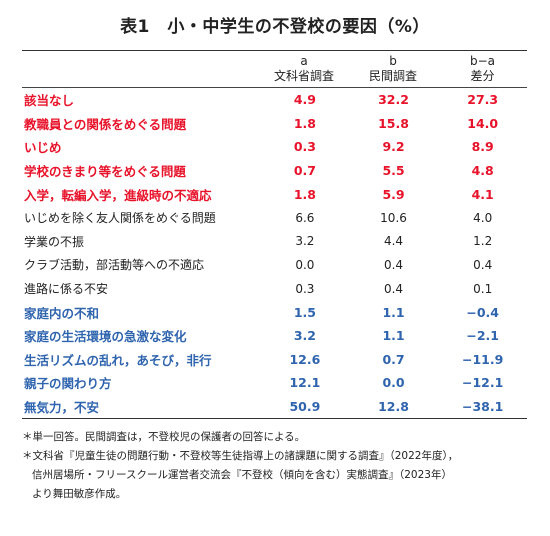 The height and width of the screenshot is (536, 550). I want to click on table-row: 生活リズムの乱れ，あそび，非行 12.6 0.7 −11.9, so click(274, 360).